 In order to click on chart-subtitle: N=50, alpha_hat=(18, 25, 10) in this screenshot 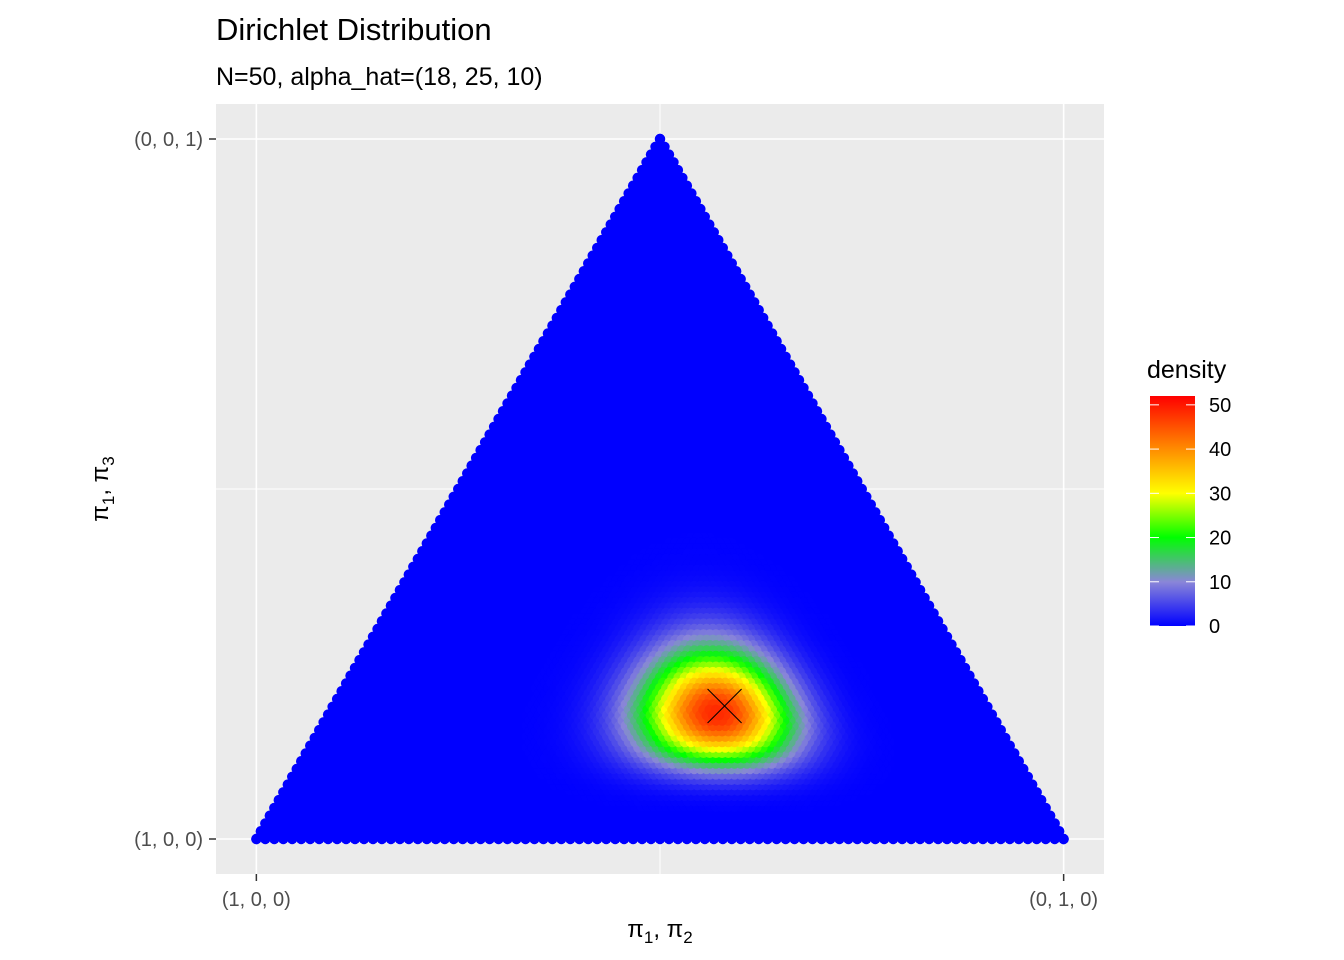, I will do `click(379, 77)`.